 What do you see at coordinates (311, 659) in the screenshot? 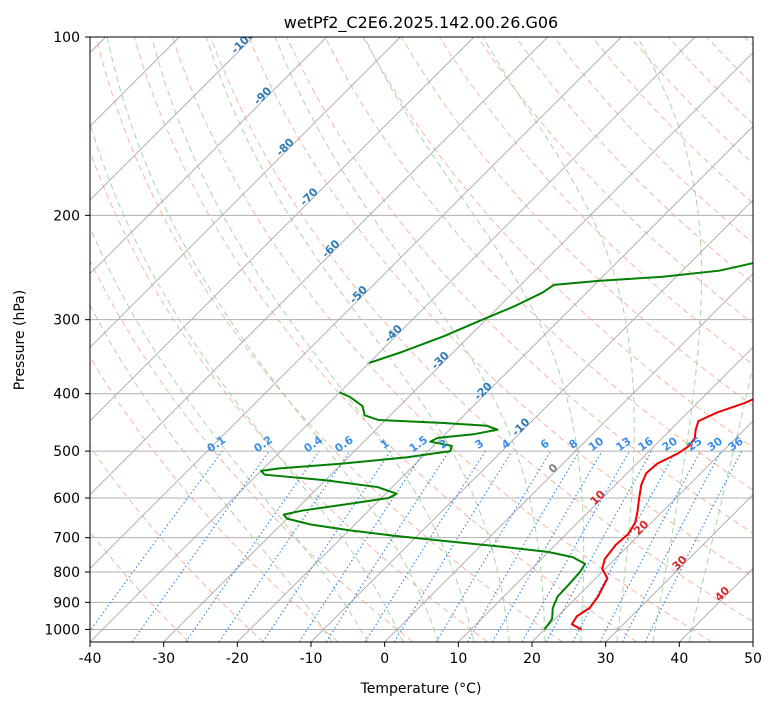
I see `x-tick-label: -10` at bounding box center [311, 659].